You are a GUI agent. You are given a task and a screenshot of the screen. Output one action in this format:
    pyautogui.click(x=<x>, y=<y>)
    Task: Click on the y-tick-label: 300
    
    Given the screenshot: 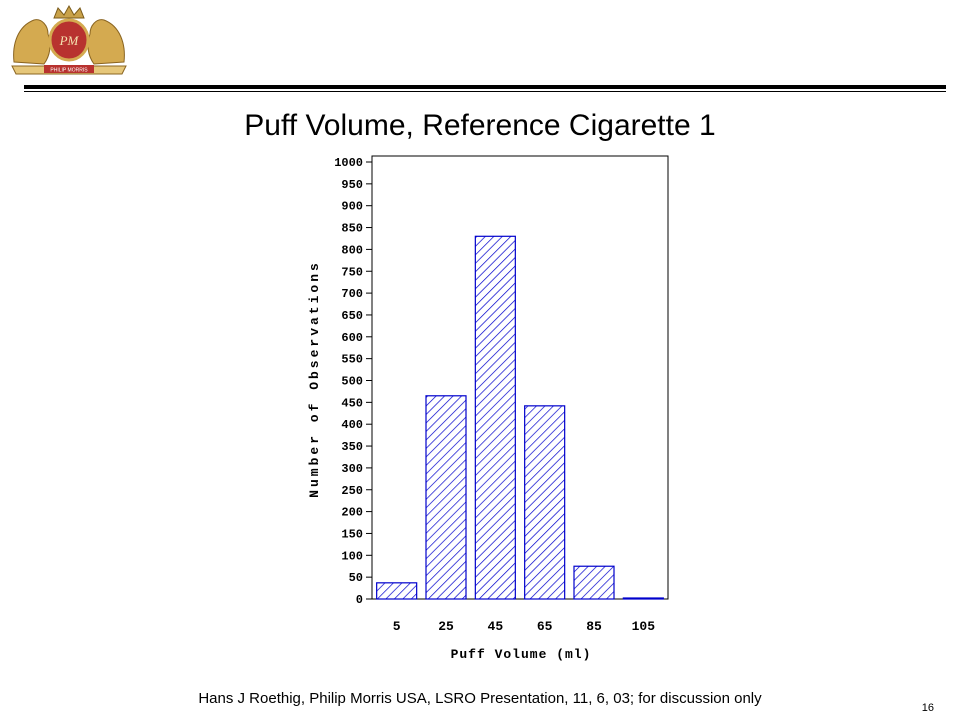 What is the action you would take?
    pyautogui.click(x=352, y=469)
    